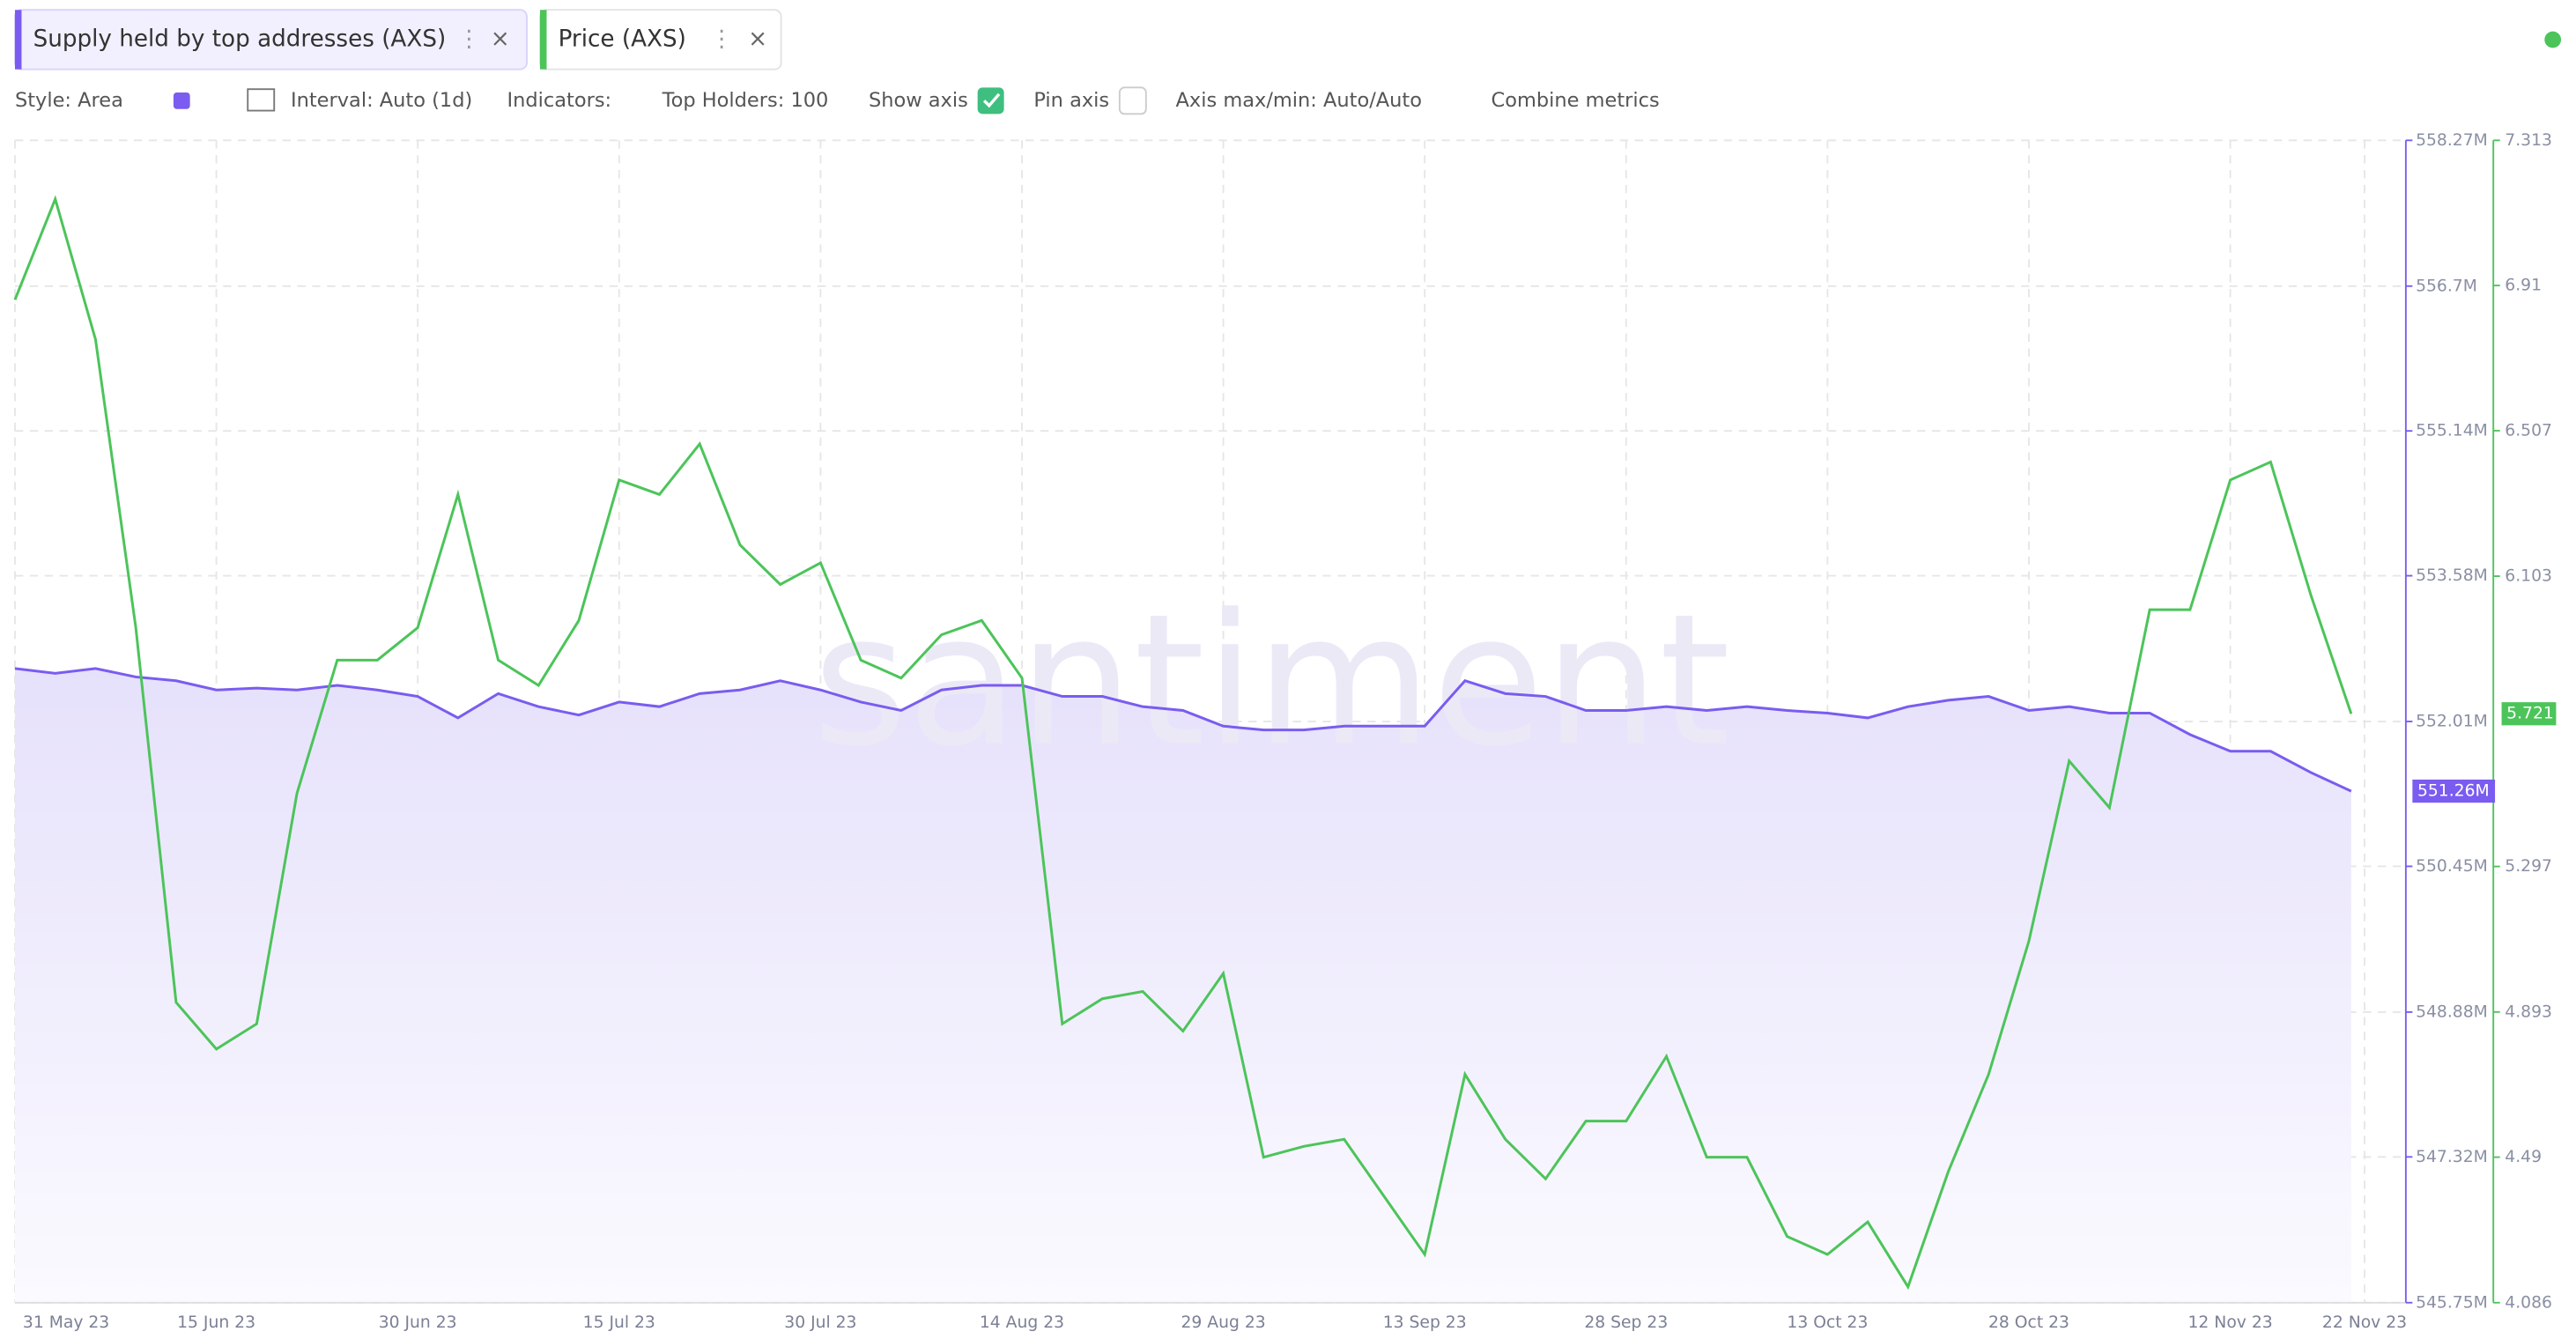 The image size is (2576, 1339). What do you see at coordinates (2365, 1322) in the screenshot?
I see `x-tick-label: 22 Nov 23` at bounding box center [2365, 1322].